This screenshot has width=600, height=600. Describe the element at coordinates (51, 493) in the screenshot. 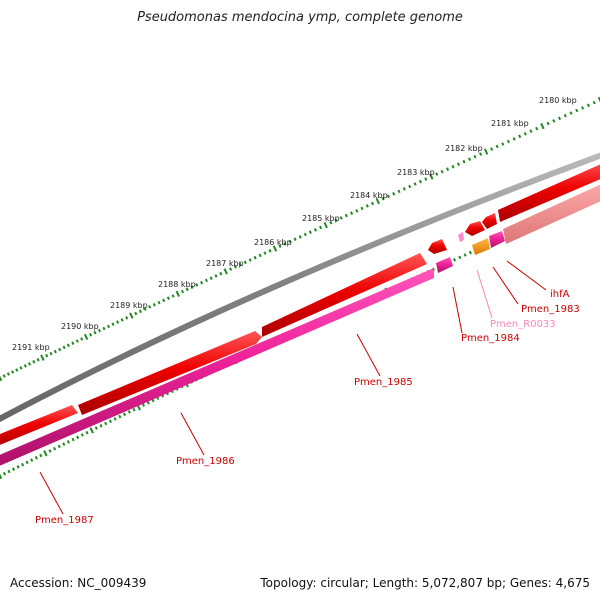

I see `callout-line-pmen-1987` at that location.